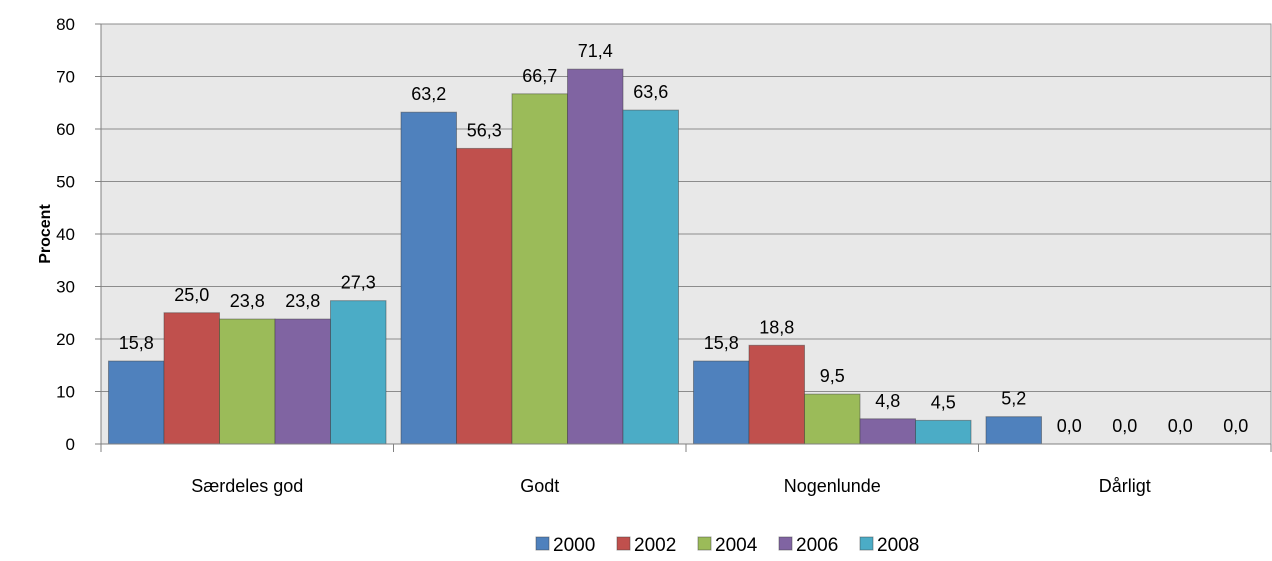 This screenshot has height=561, width=1272. What do you see at coordinates (623, 543) in the screenshot?
I see `legend-swatch-2002` at bounding box center [623, 543].